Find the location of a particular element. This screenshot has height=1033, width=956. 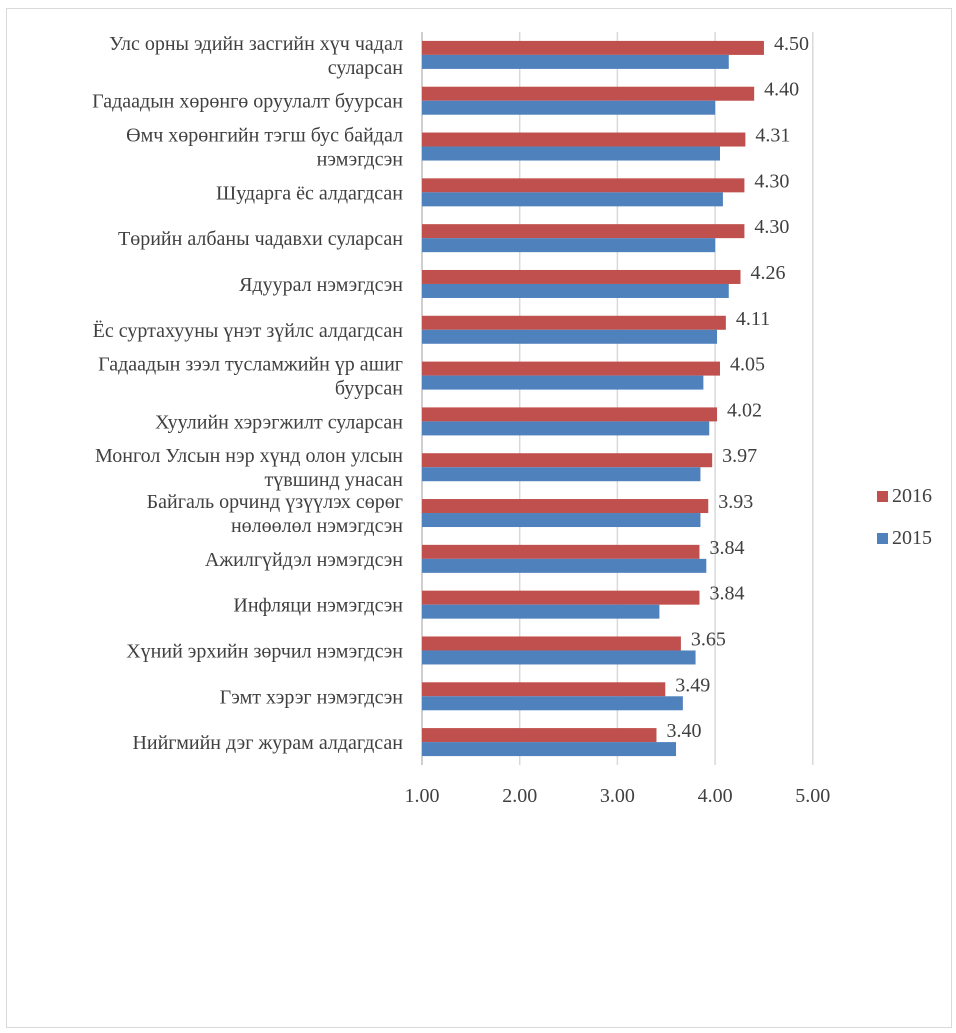

data-label-2016: 4.40 is located at coordinates (781, 90).